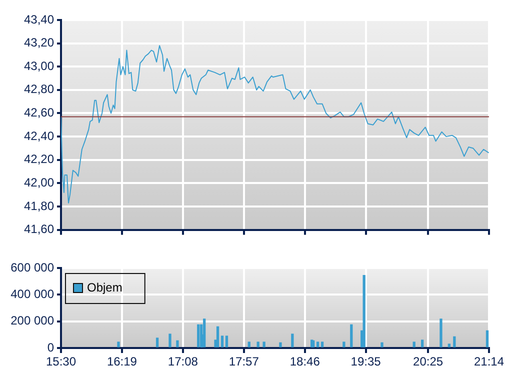 The image size is (507, 380). I want to click on y-tick-label: 41,80, so click(39, 205).